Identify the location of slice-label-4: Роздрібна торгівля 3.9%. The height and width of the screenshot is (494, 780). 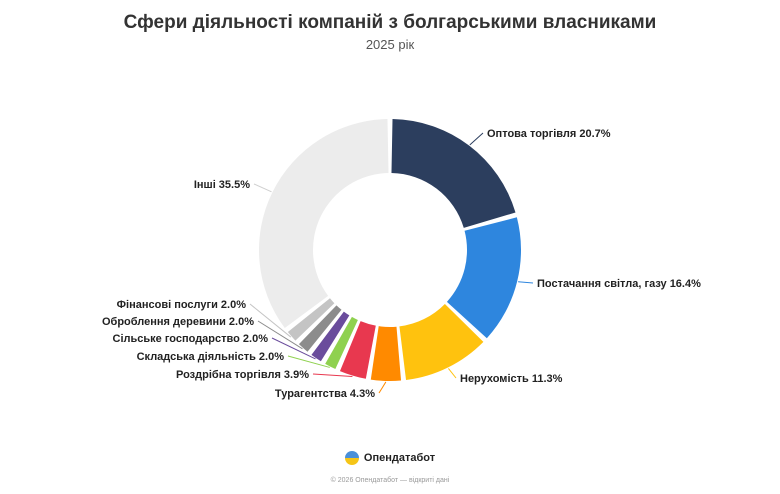
(242, 375).